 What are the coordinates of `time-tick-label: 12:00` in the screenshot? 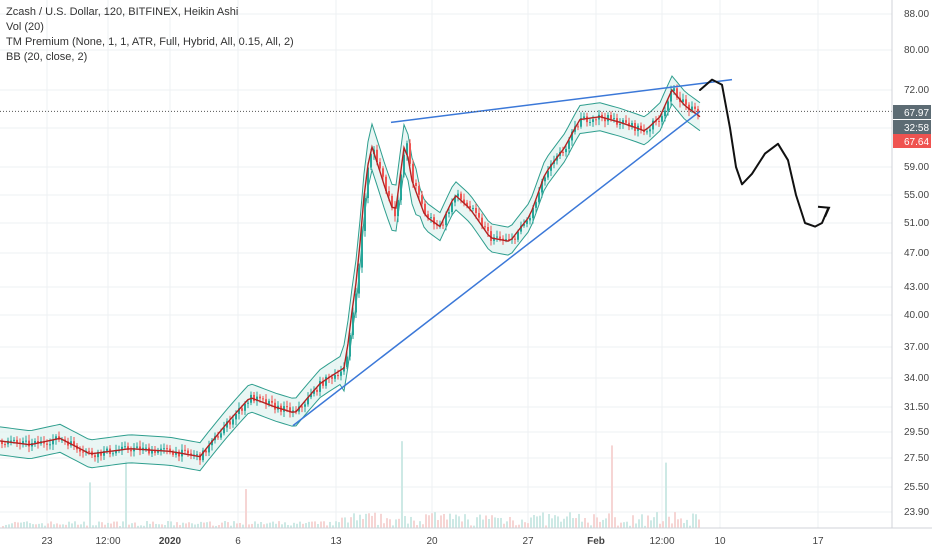 It's located at (107, 541).